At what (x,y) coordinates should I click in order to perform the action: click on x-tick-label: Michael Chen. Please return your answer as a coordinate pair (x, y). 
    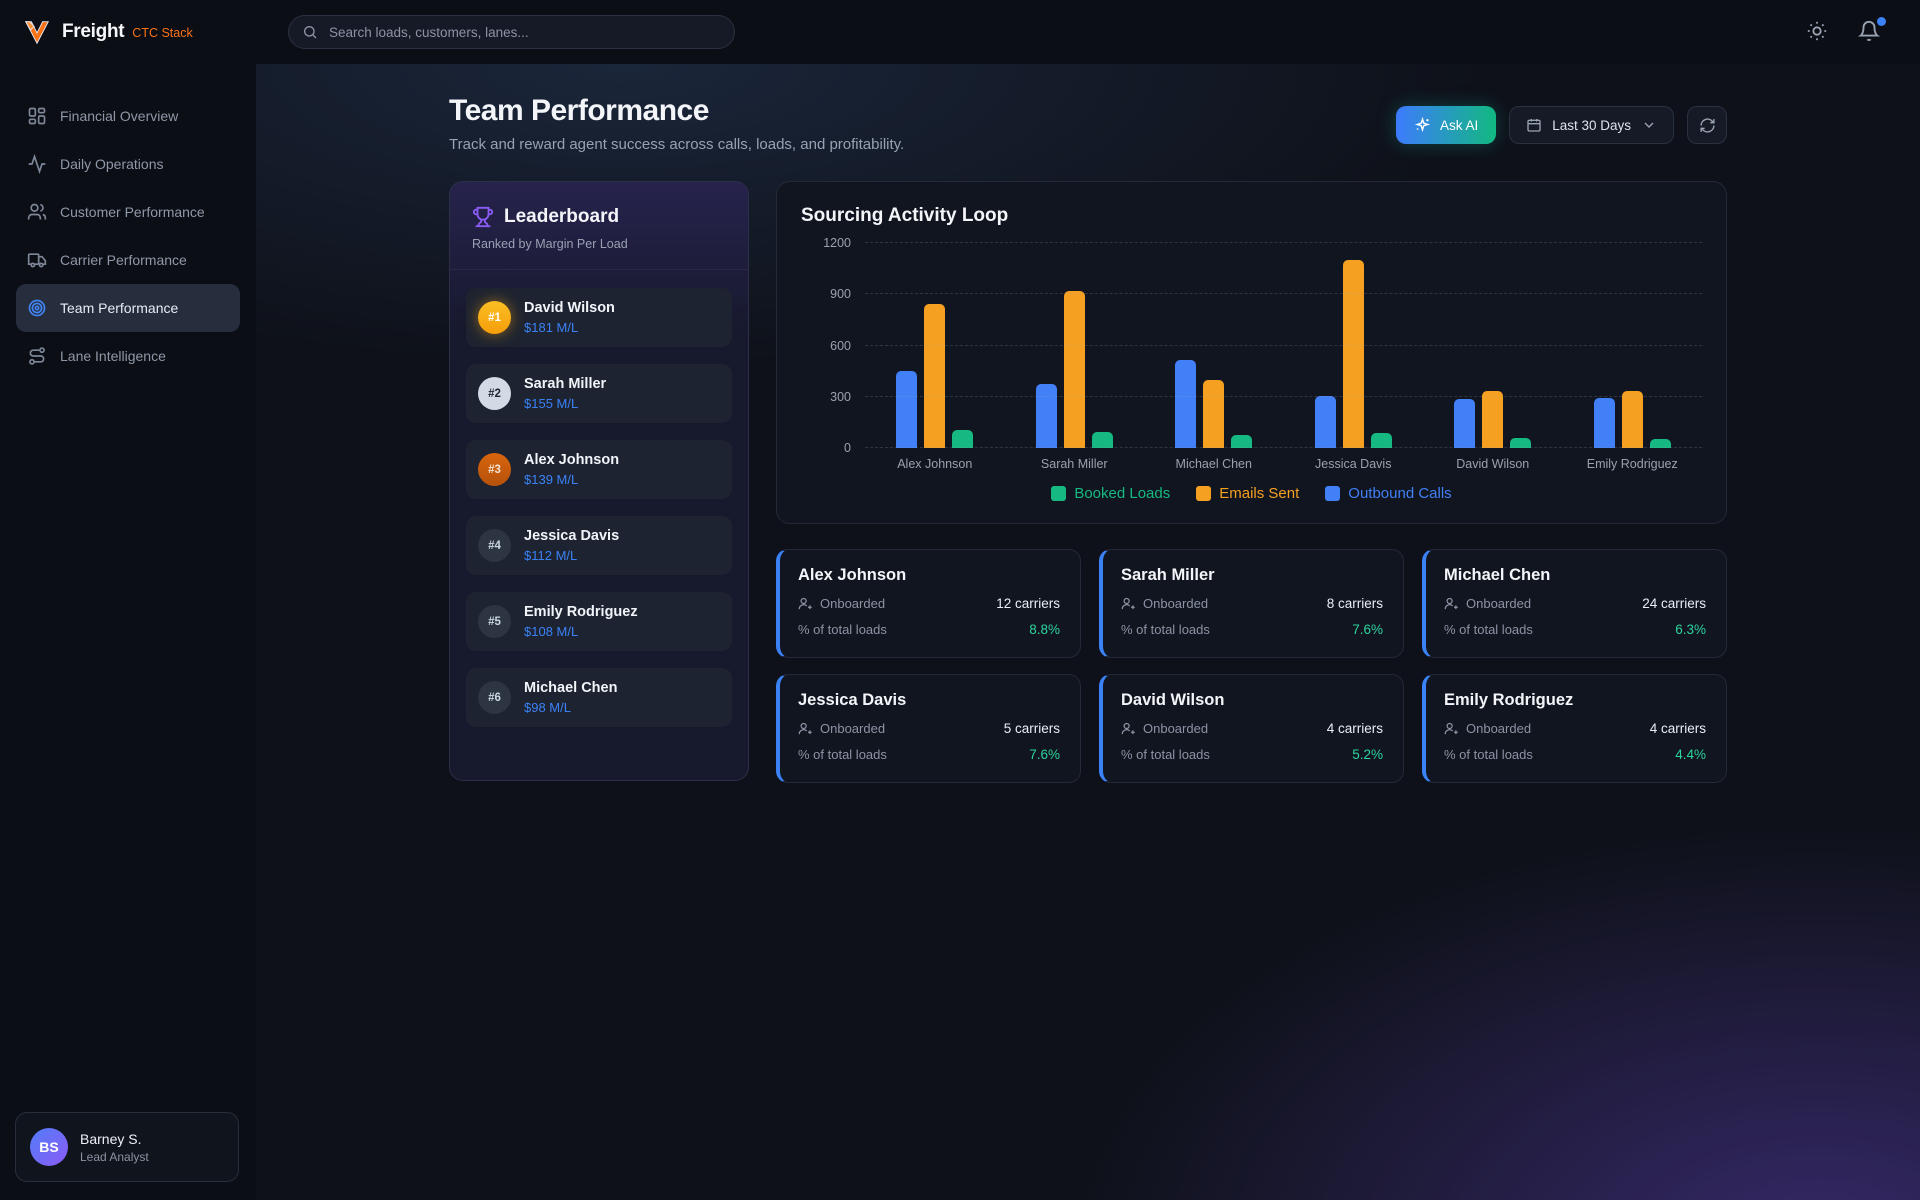
    Looking at the image, I should click on (1213, 464).